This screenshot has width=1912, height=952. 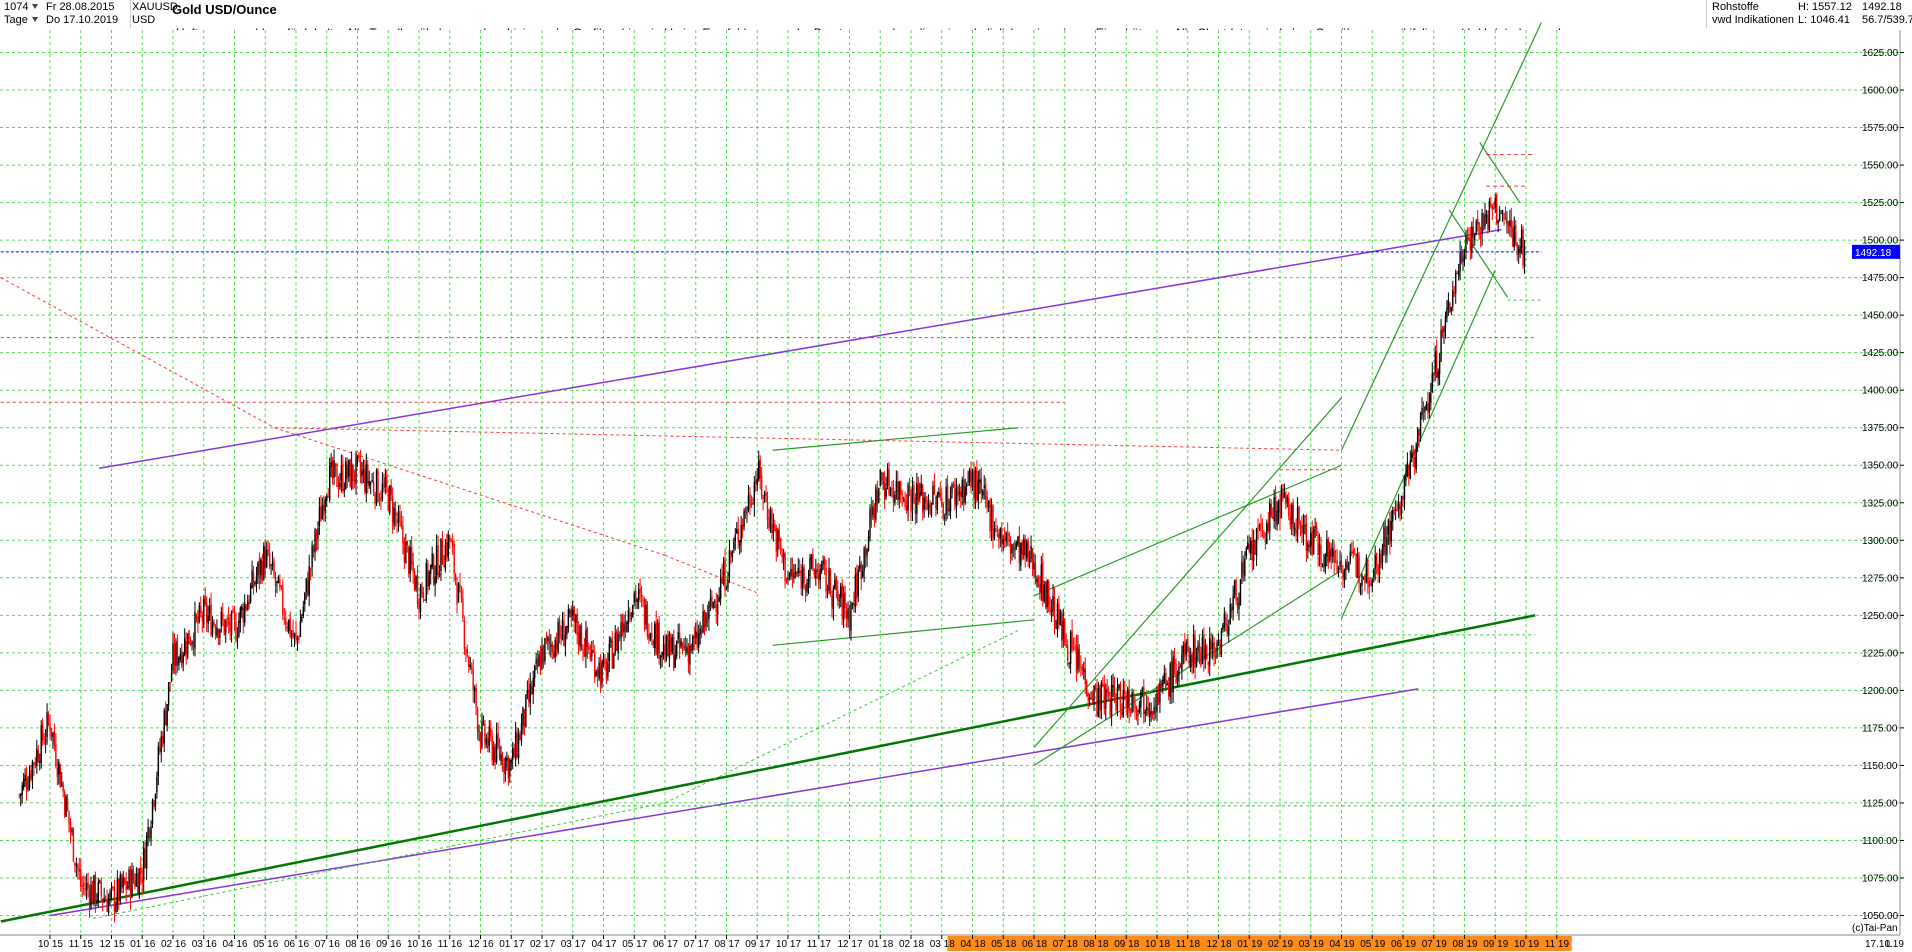 I want to click on period-selector: Tage, so click(x=22, y=20).